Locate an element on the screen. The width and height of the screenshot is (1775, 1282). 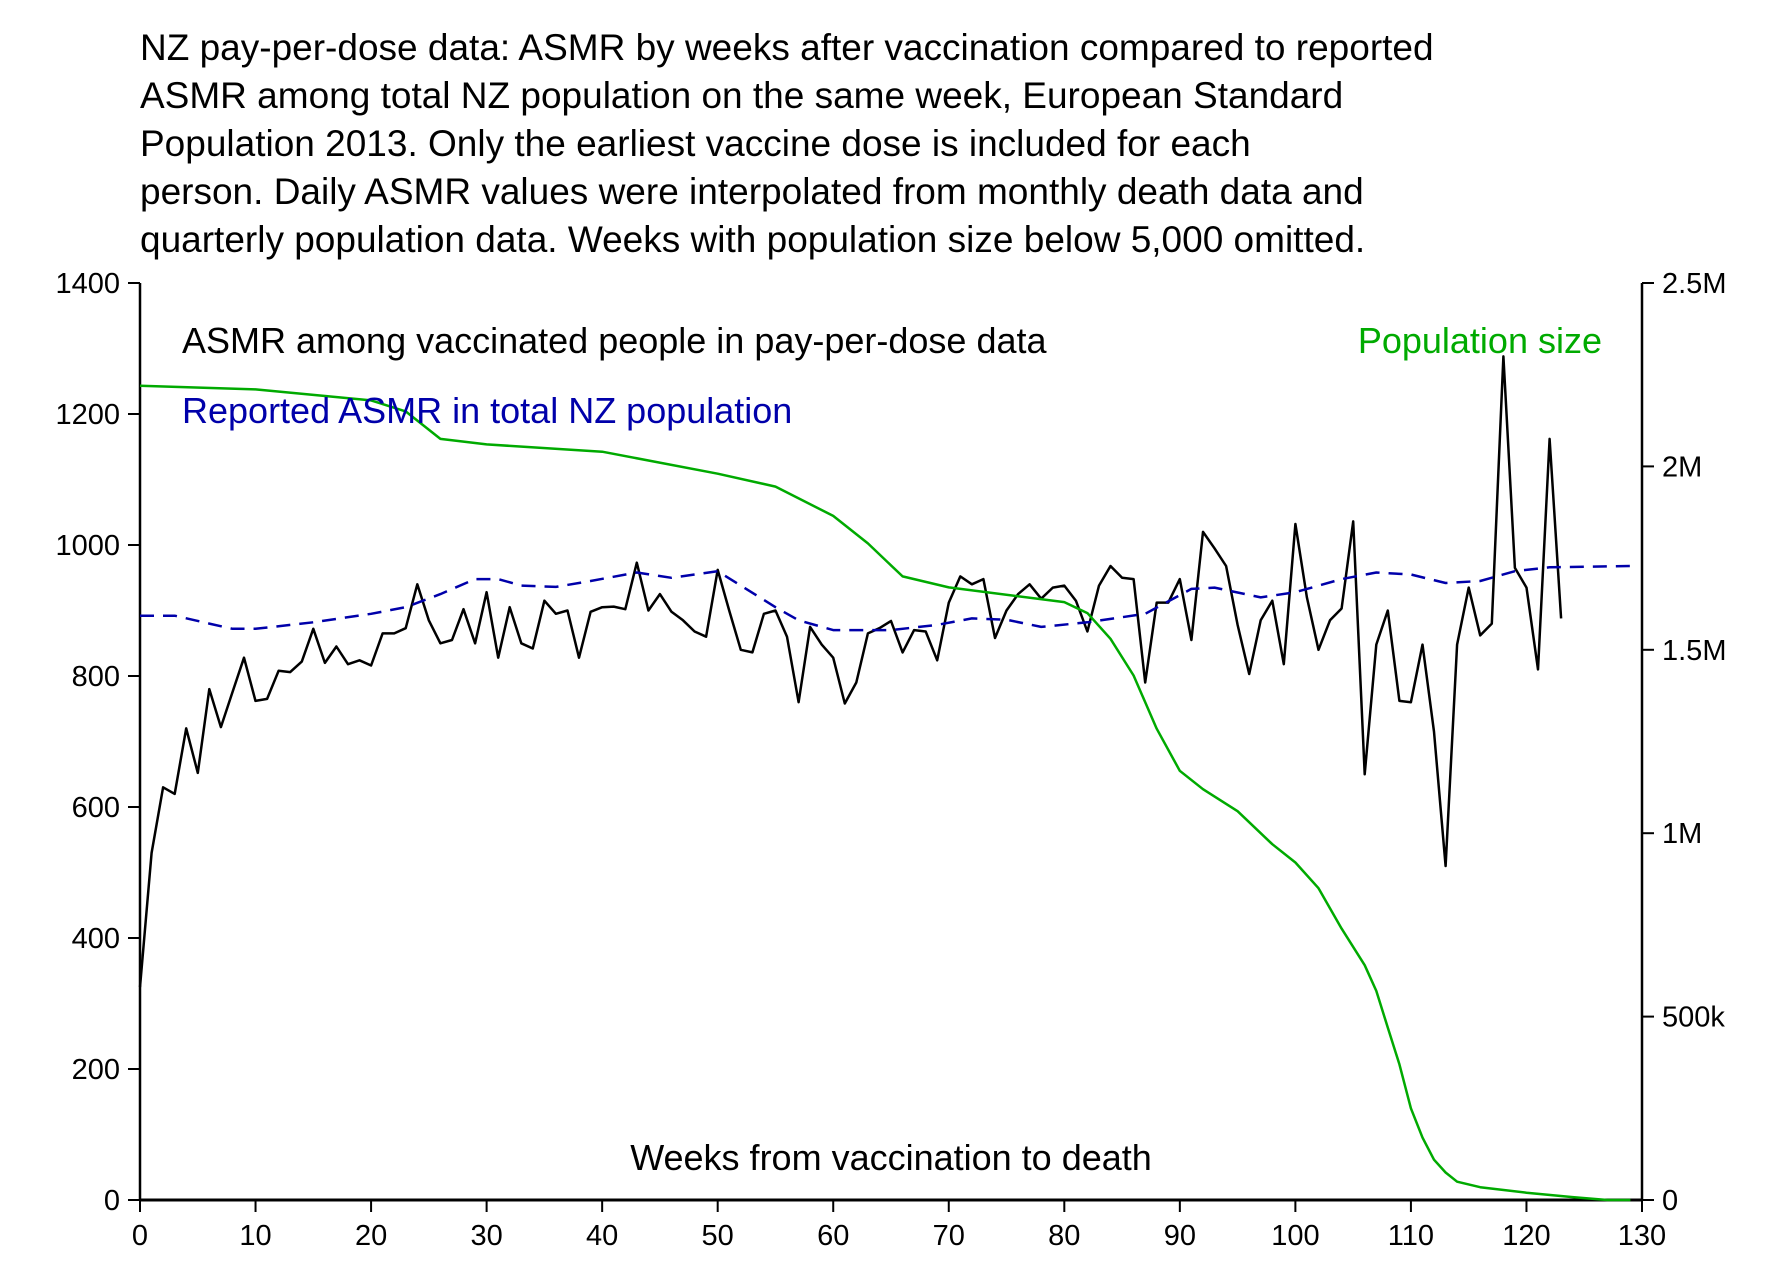
y-tick-label-left: 400 is located at coordinates (96, 939).